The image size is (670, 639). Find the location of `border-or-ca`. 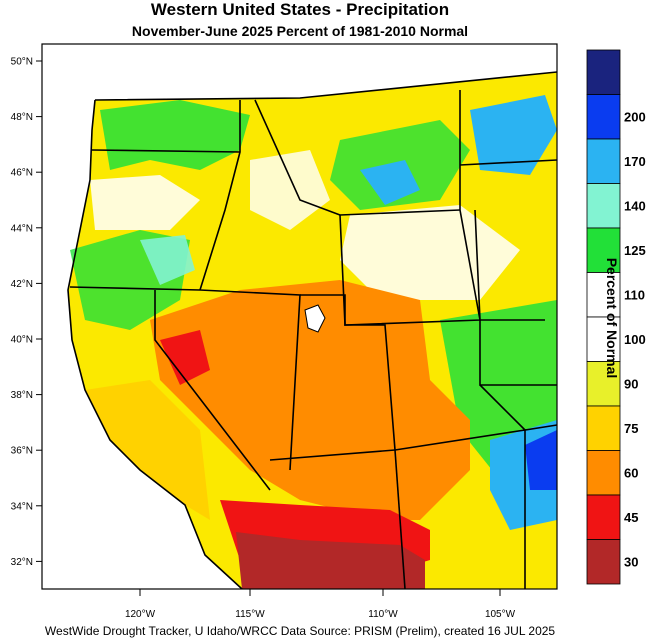

border-or-ca is located at coordinates (135, 288).